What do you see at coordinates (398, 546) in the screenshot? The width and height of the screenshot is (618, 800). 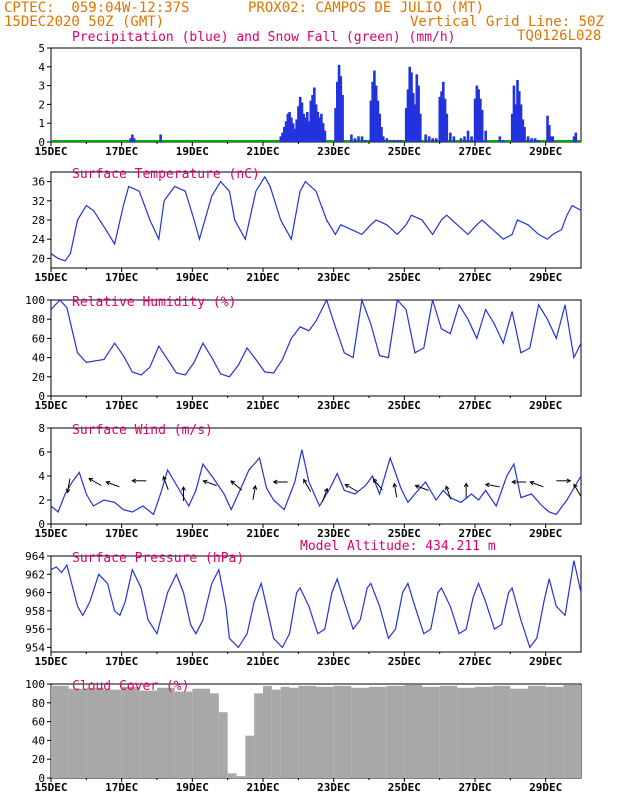 I see `panel-annotation: Model Altitude: 434.211 m` at bounding box center [398, 546].